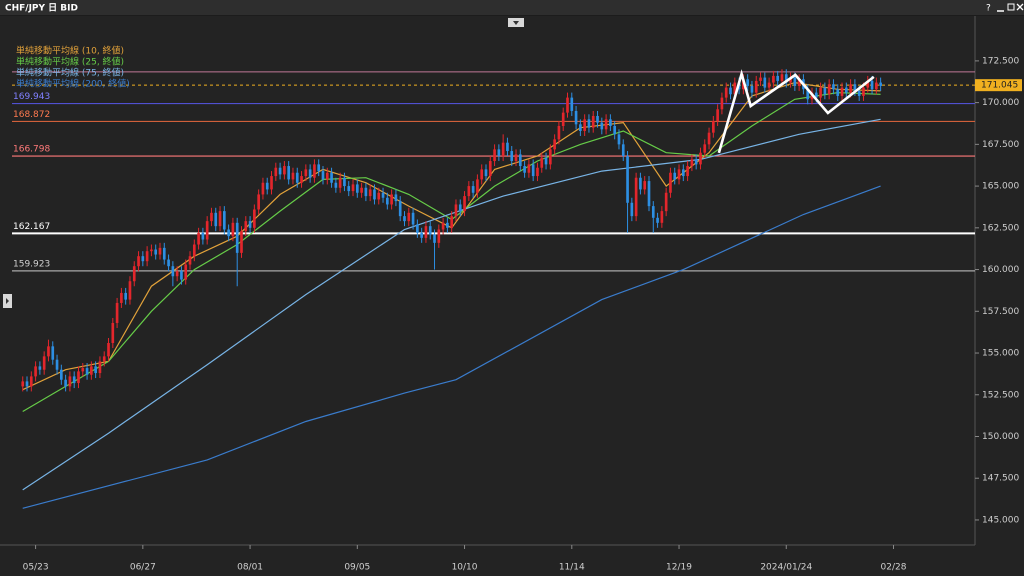  Describe the element at coordinates (1000, 437) in the screenshot. I see `y-tick-label: 150.000` at that location.